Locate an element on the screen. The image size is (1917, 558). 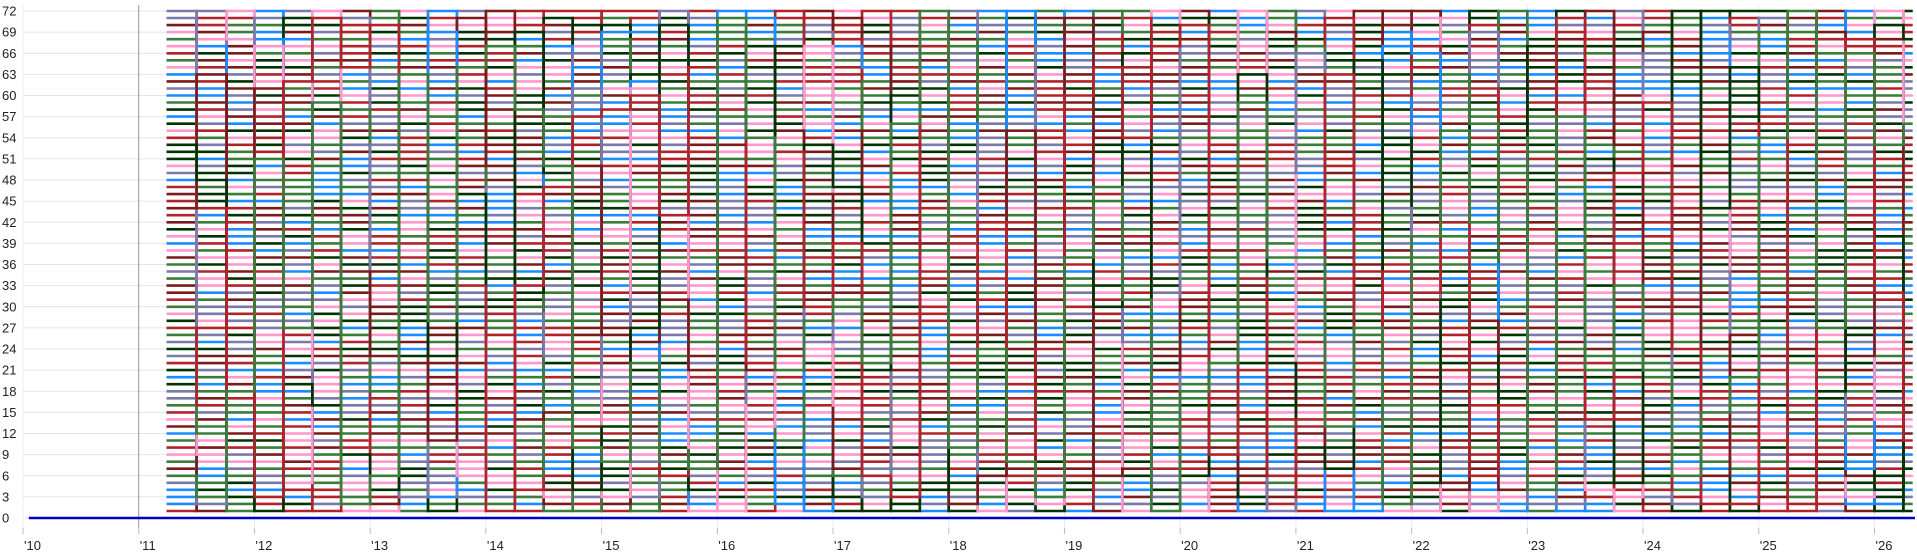
y-tick-label: 9 is located at coordinates (5, 454).